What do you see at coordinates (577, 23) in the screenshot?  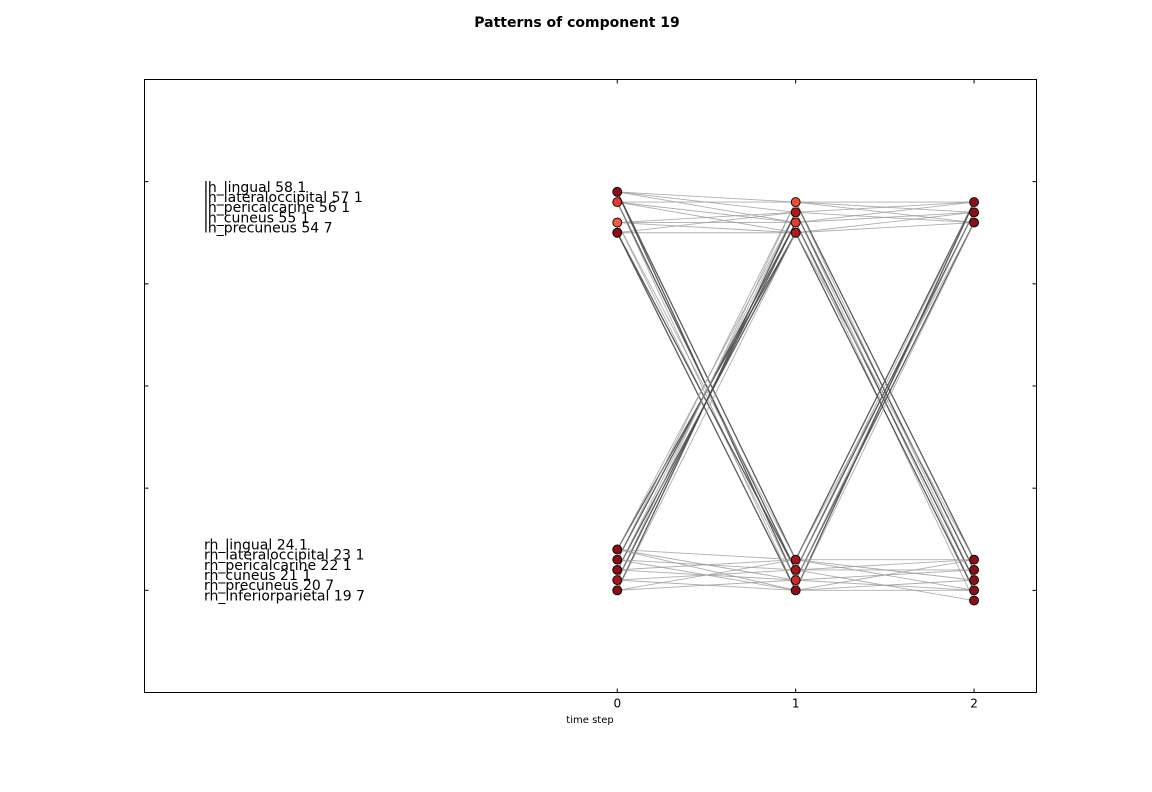 I see `chart-title: Patterns of component 19` at bounding box center [577, 23].